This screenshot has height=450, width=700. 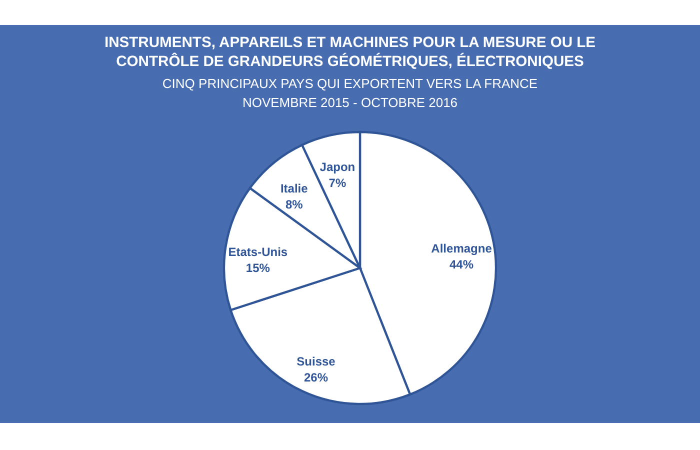 What do you see at coordinates (462, 265) in the screenshot?
I see `data-label: 44%` at bounding box center [462, 265].